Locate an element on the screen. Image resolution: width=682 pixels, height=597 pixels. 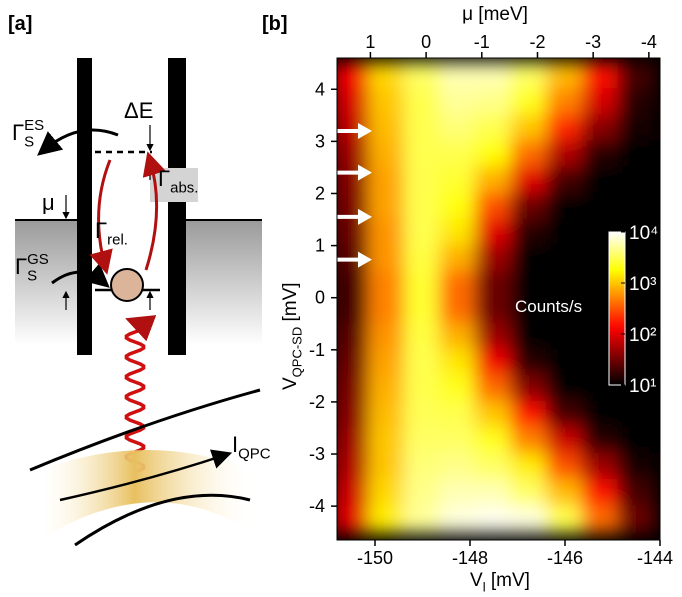
gap-label: ΔE is located at coordinates (138, 110).